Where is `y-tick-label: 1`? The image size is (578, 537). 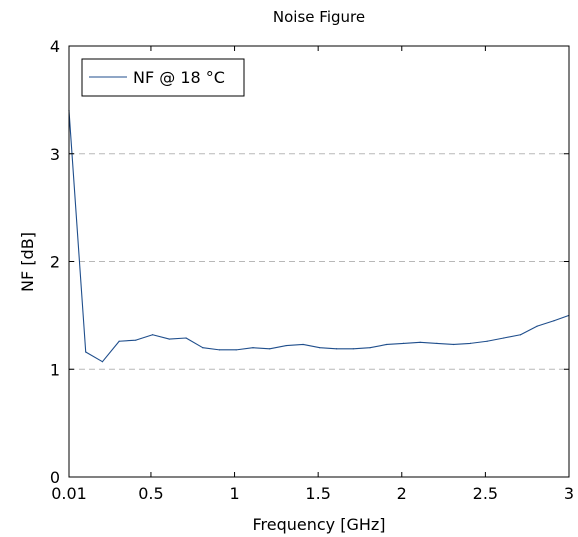
y-tick-label: 1 is located at coordinates (55, 369).